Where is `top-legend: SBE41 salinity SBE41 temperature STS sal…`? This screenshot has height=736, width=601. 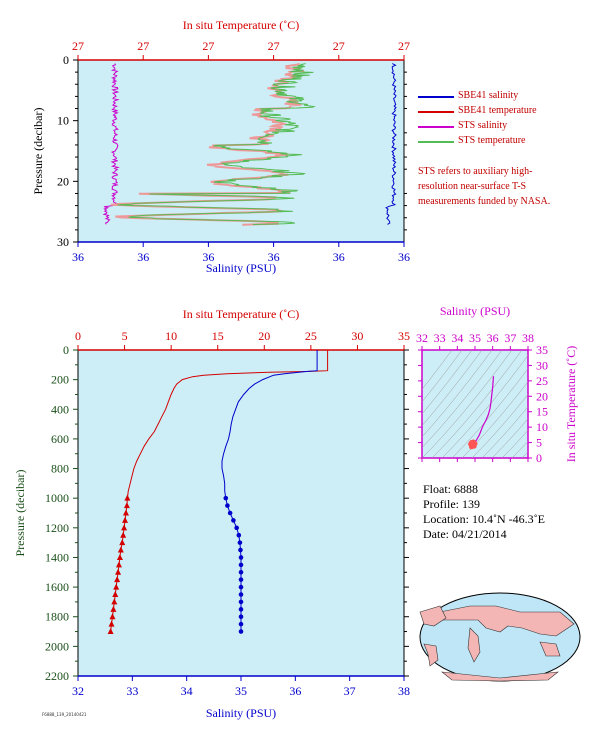
top-legend: SBE41 salinity SBE41 temperature STS sal… is located at coordinates (477, 120).